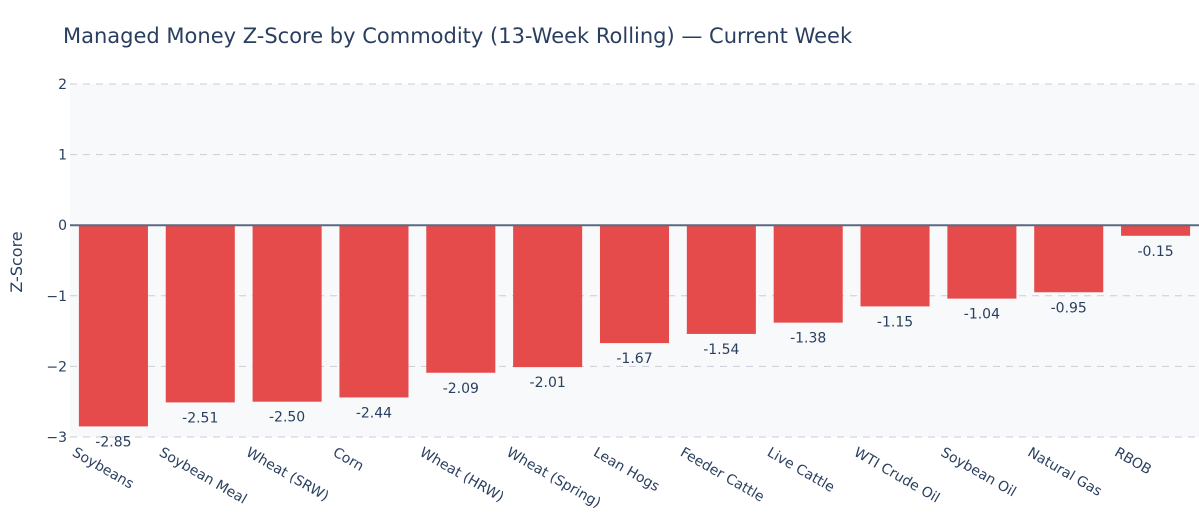  What do you see at coordinates (287, 475) in the screenshot?
I see `x-tick-label: Wheat (SRW)` at bounding box center [287, 475].